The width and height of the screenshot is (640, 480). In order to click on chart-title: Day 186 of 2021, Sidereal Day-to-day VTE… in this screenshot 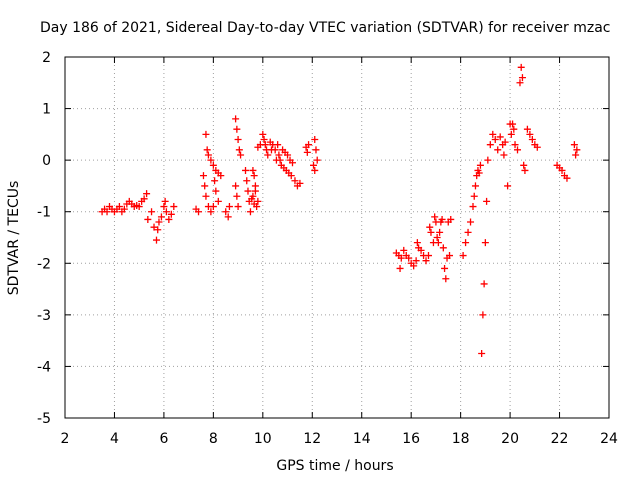, I will do `click(325, 28)`.